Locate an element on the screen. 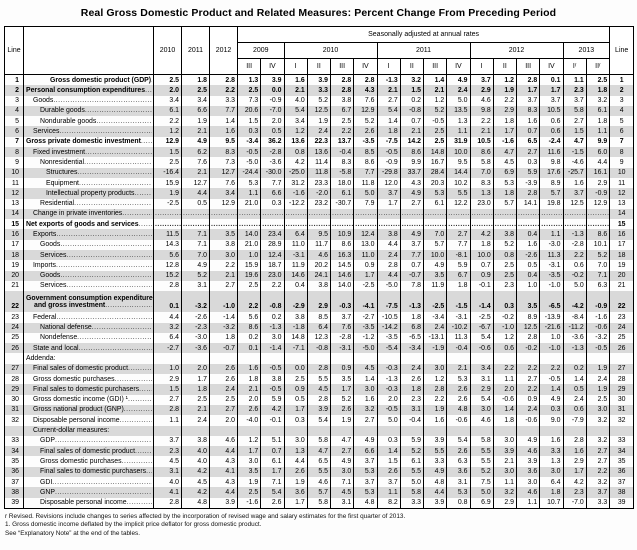 Image resolution: width=637 pixels, height=550 pixels. line-header-right: Line is located at coordinates (622, 50).